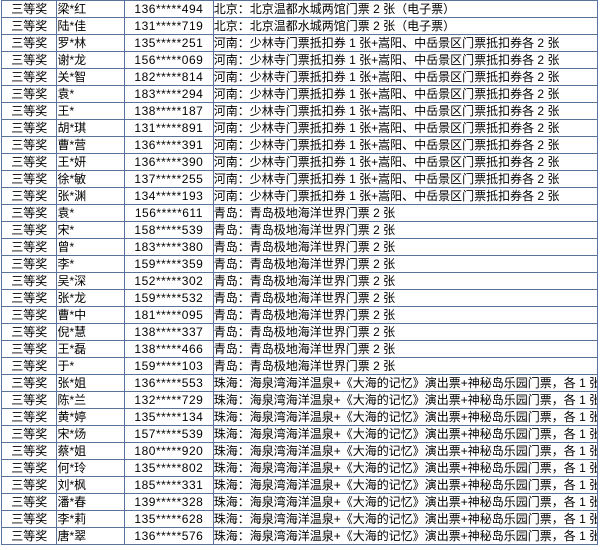 The image size is (603, 550). Describe the element at coordinates (299, 332) in the screenshot. I see `table-row: 三等奖 倪*慧 138*****337 青岛：青岛极地海洋世界门票 2 张` at that location.